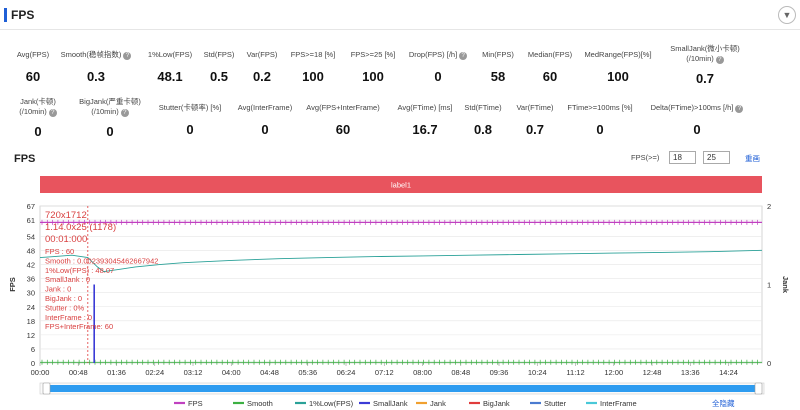 The image size is (800, 410). I want to click on metric-label: Avg(FPS), so click(33, 54).